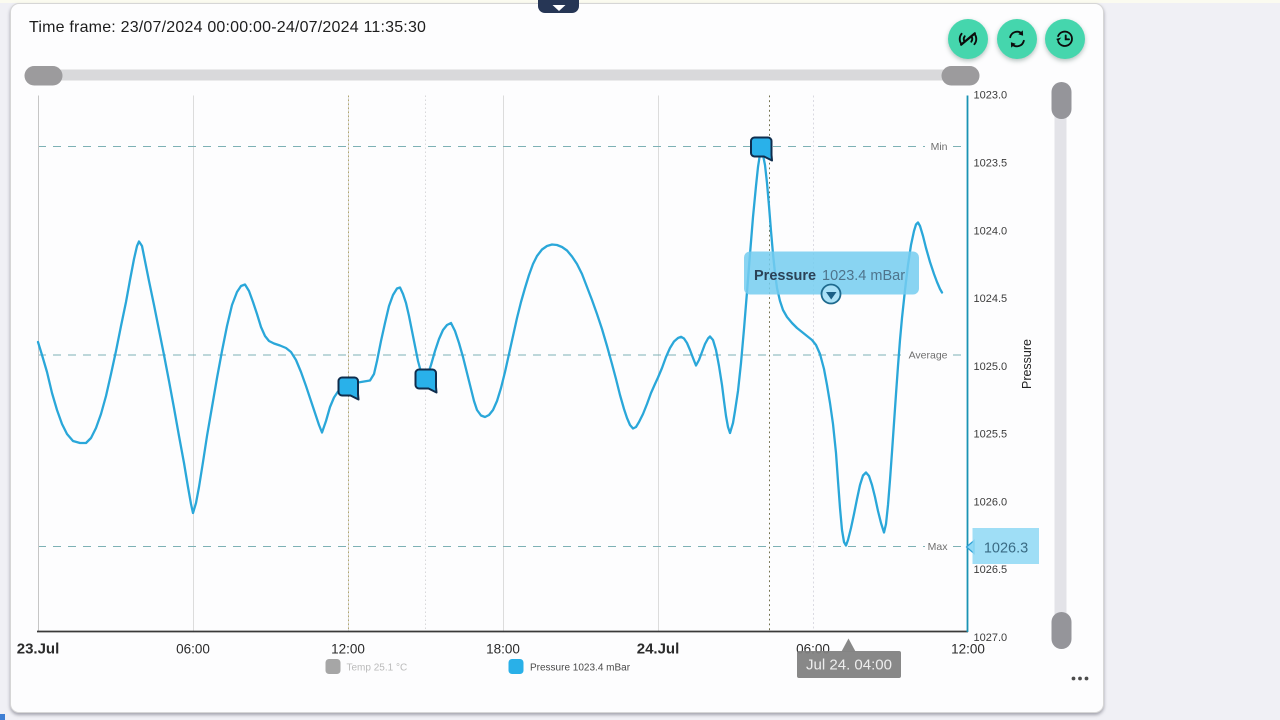 This screenshot has height=720, width=1280. I want to click on svg-text: 1023.4 mBar, so click(863, 276).